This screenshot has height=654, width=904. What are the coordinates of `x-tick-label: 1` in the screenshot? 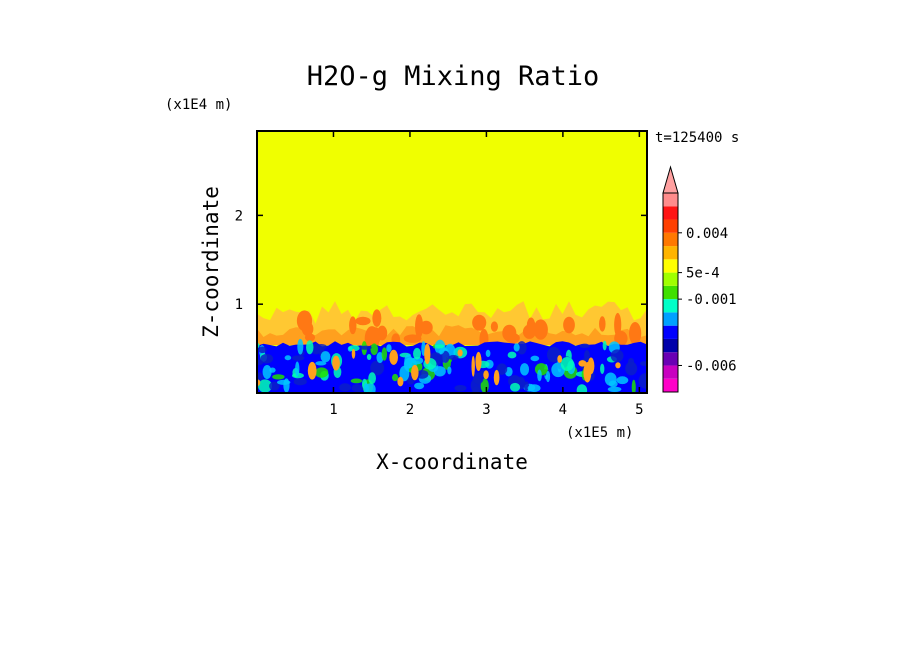 It's located at (333, 410).